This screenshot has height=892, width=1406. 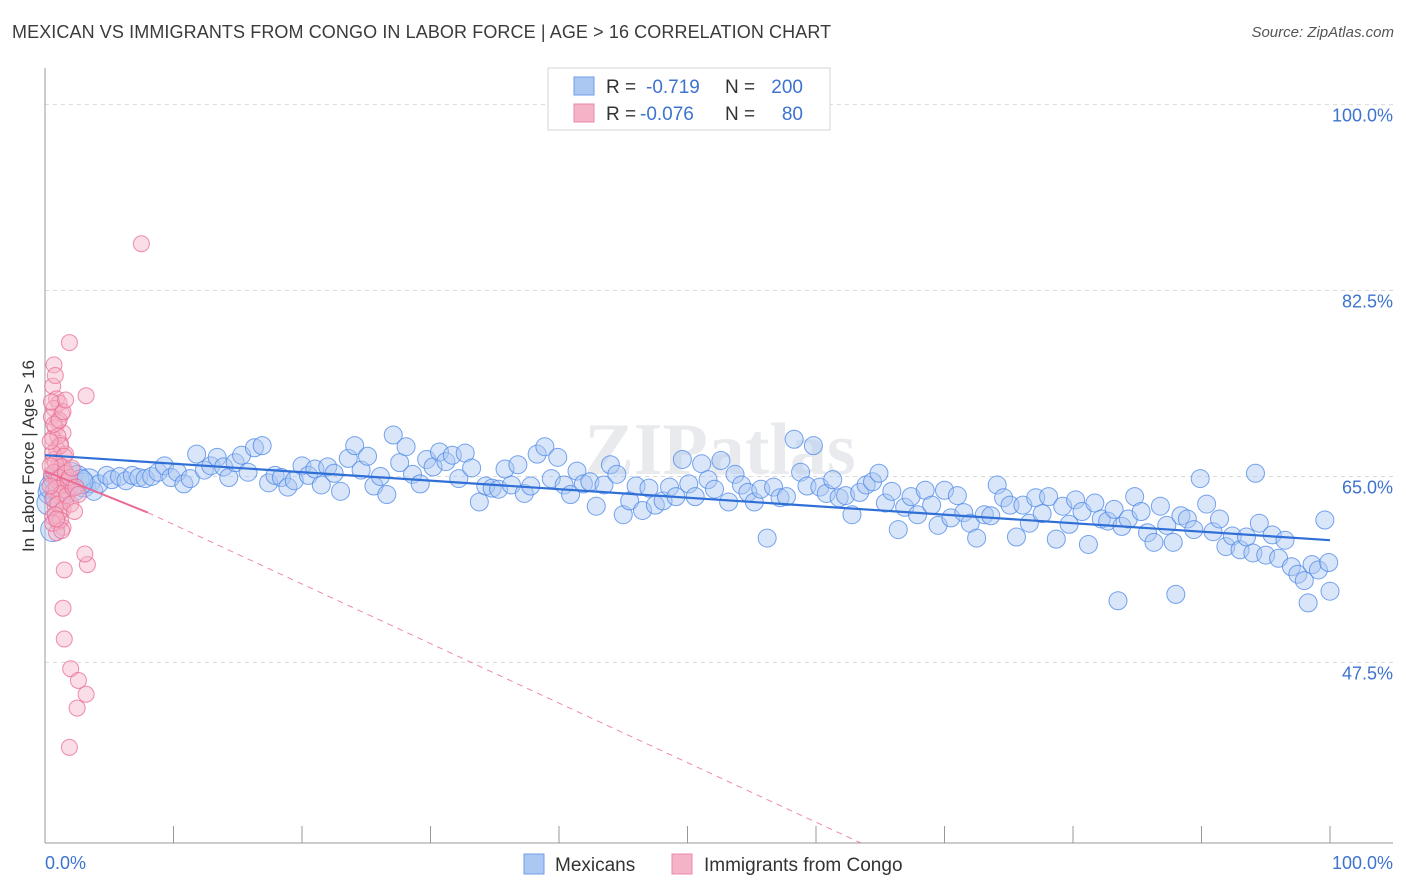 What do you see at coordinates (584, 86) in the screenshot?
I see `legend-swatch-mexicans` at bounding box center [584, 86].